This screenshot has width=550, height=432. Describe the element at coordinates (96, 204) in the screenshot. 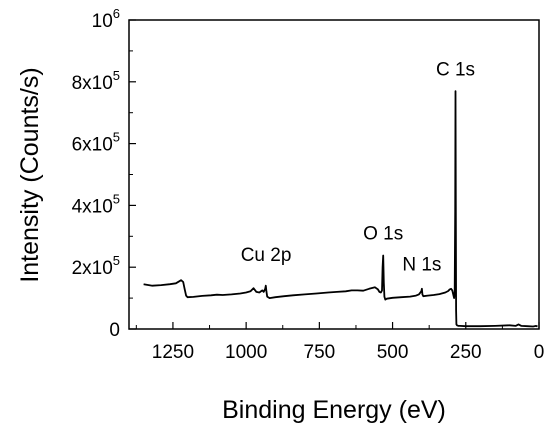

I see `y-tick-label: 4x10⁵` at that location.